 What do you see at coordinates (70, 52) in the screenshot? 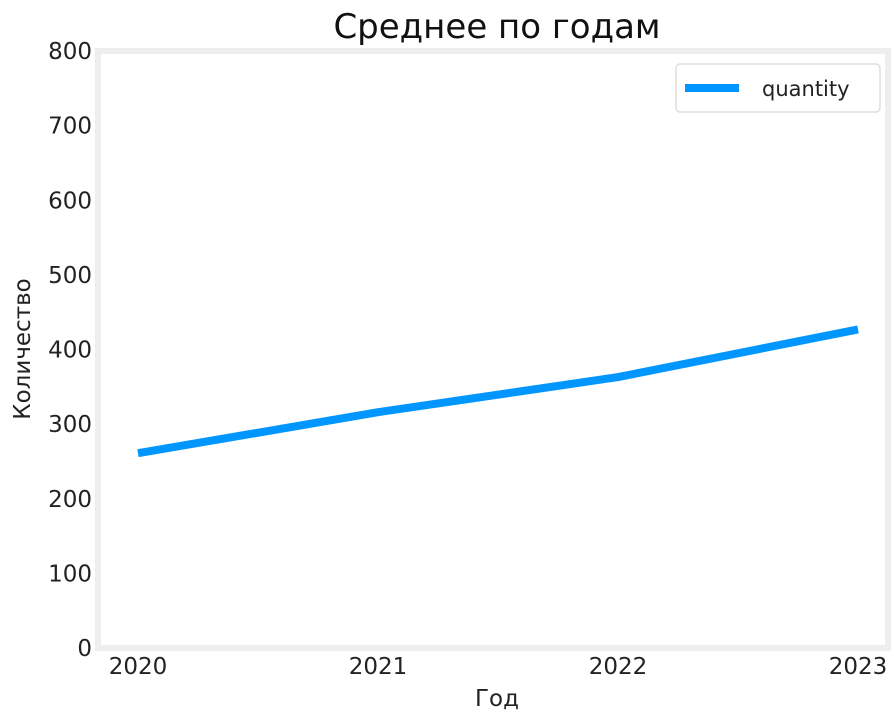
I see `y-tick-label: 800` at bounding box center [70, 52].